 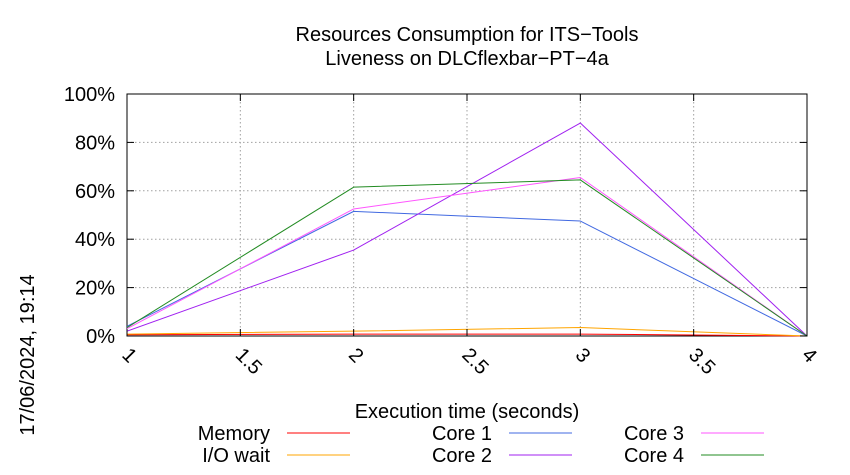 What do you see at coordinates (654, 456) in the screenshot?
I see `legend-label: Core 4` at bounding box center [654, 456].